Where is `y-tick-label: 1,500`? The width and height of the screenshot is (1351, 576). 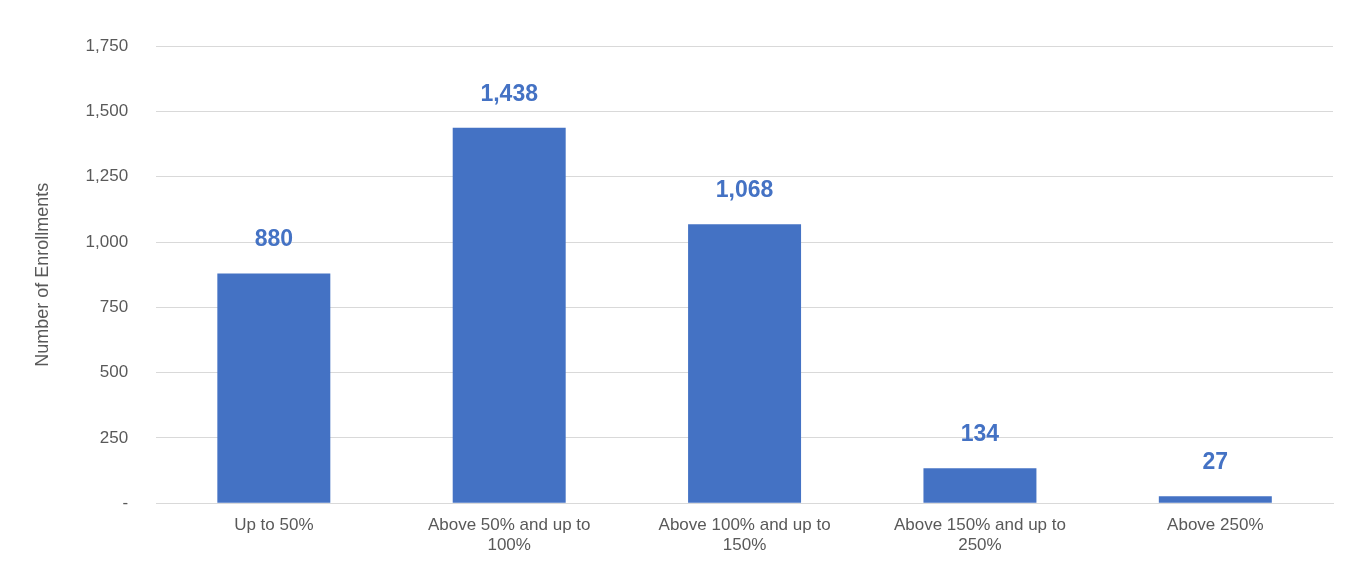 y-tick-label: 1,500 is located at coordinates (107, 111).